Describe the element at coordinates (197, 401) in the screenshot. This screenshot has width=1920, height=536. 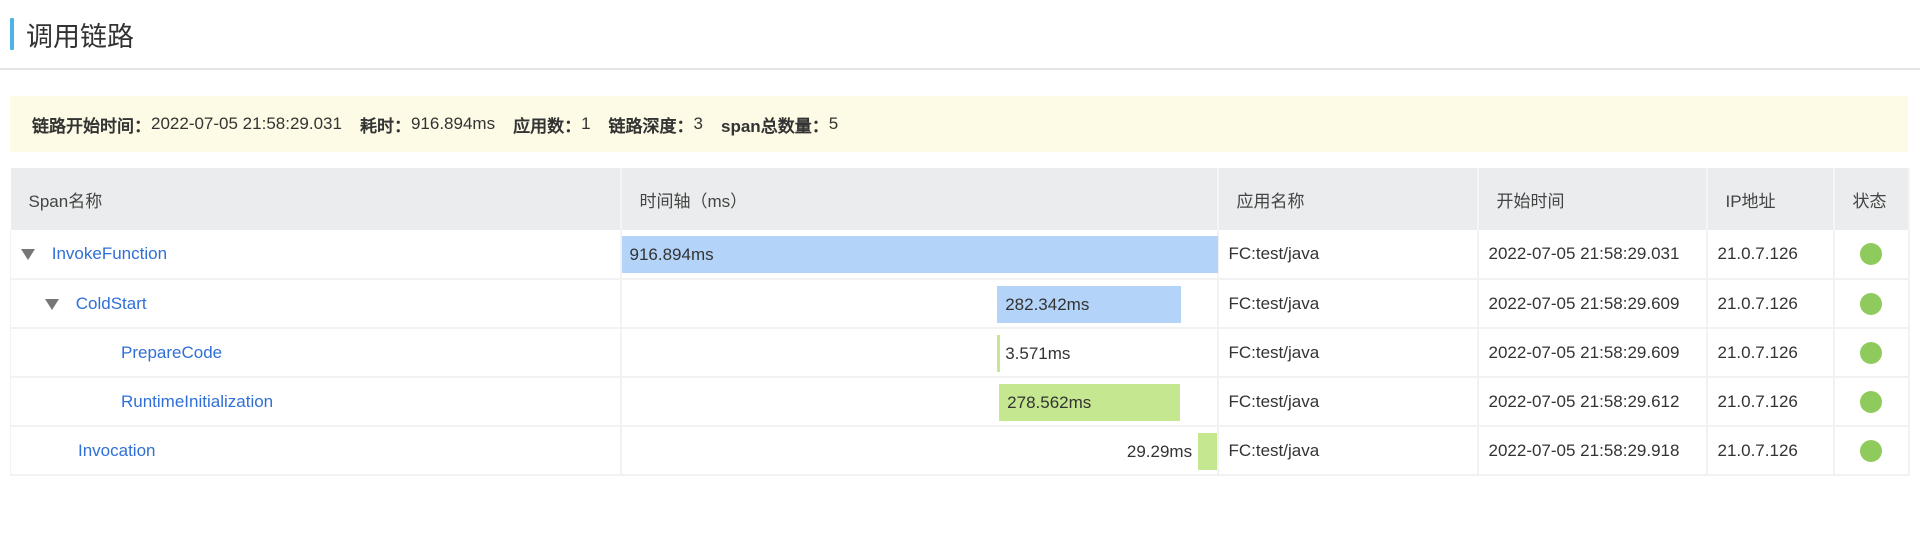
I see `span-link: RuntimeInitialization` at that location.